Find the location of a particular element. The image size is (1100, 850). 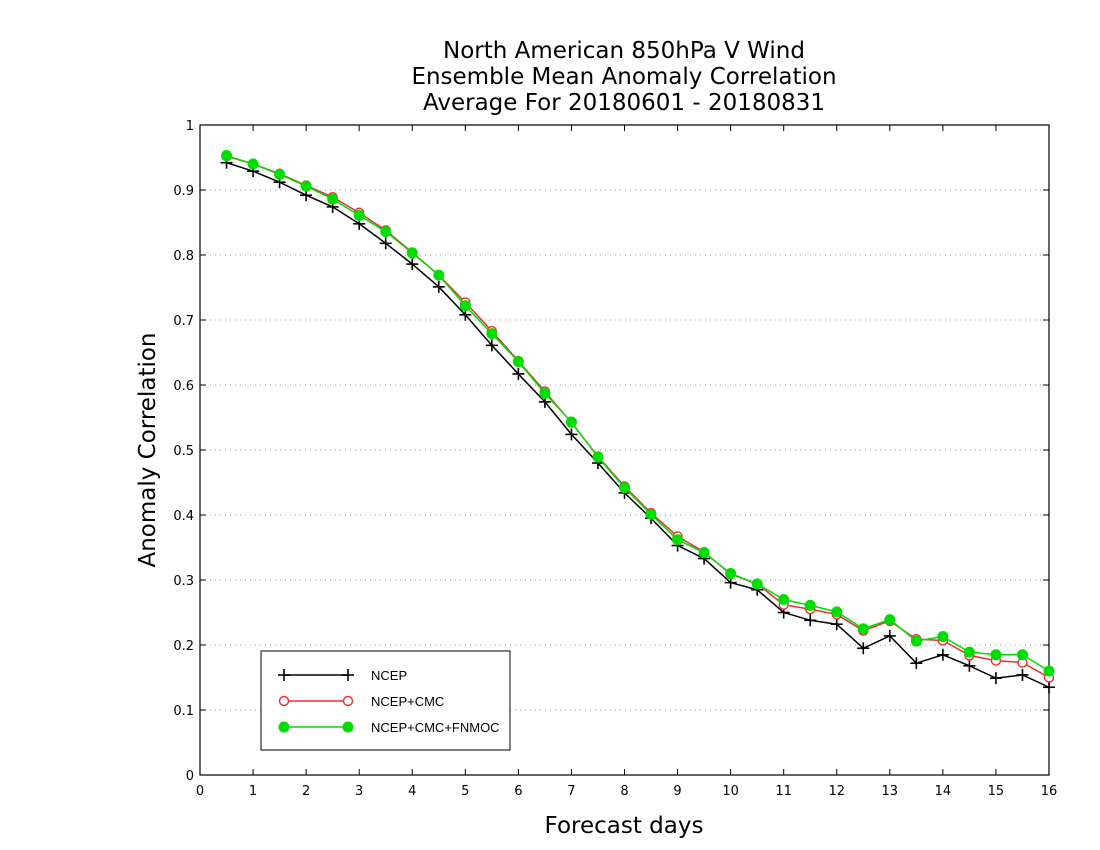

x-tick-label: 9 is located at coordinates (677, 791).